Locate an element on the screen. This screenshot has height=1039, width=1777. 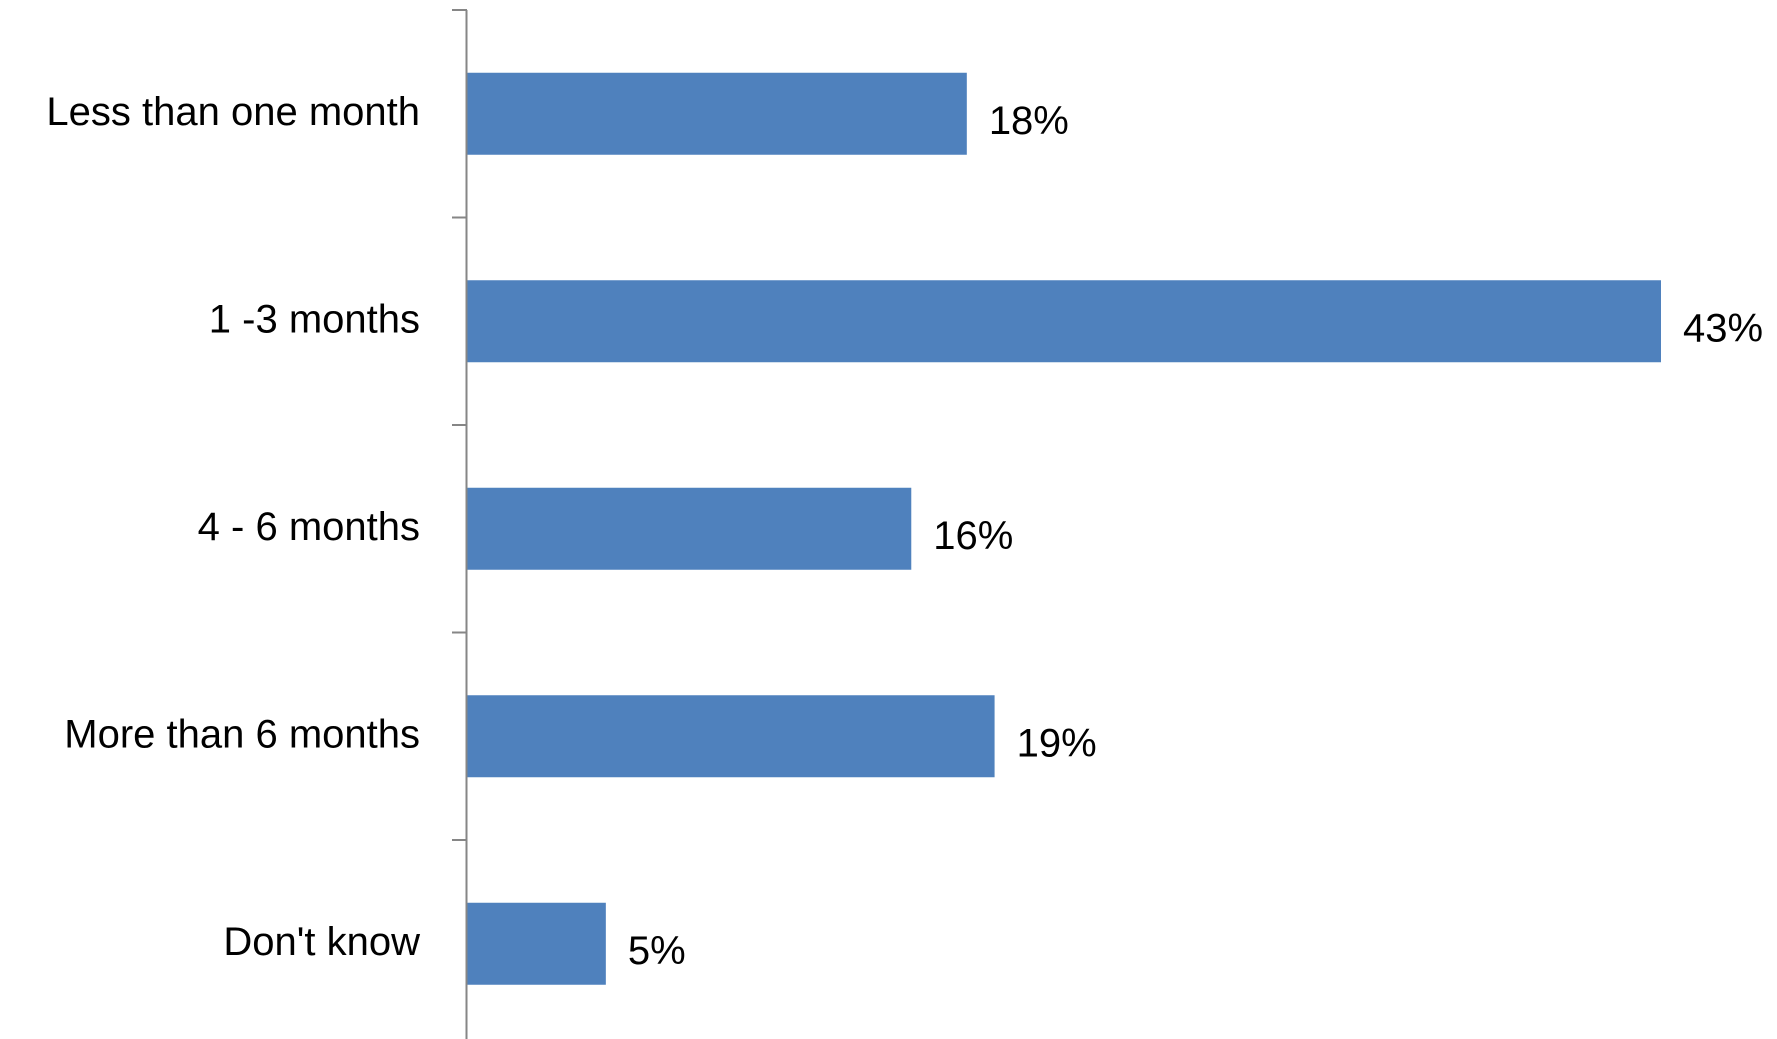
data-label: 5% is located at coordinates (657, 951).